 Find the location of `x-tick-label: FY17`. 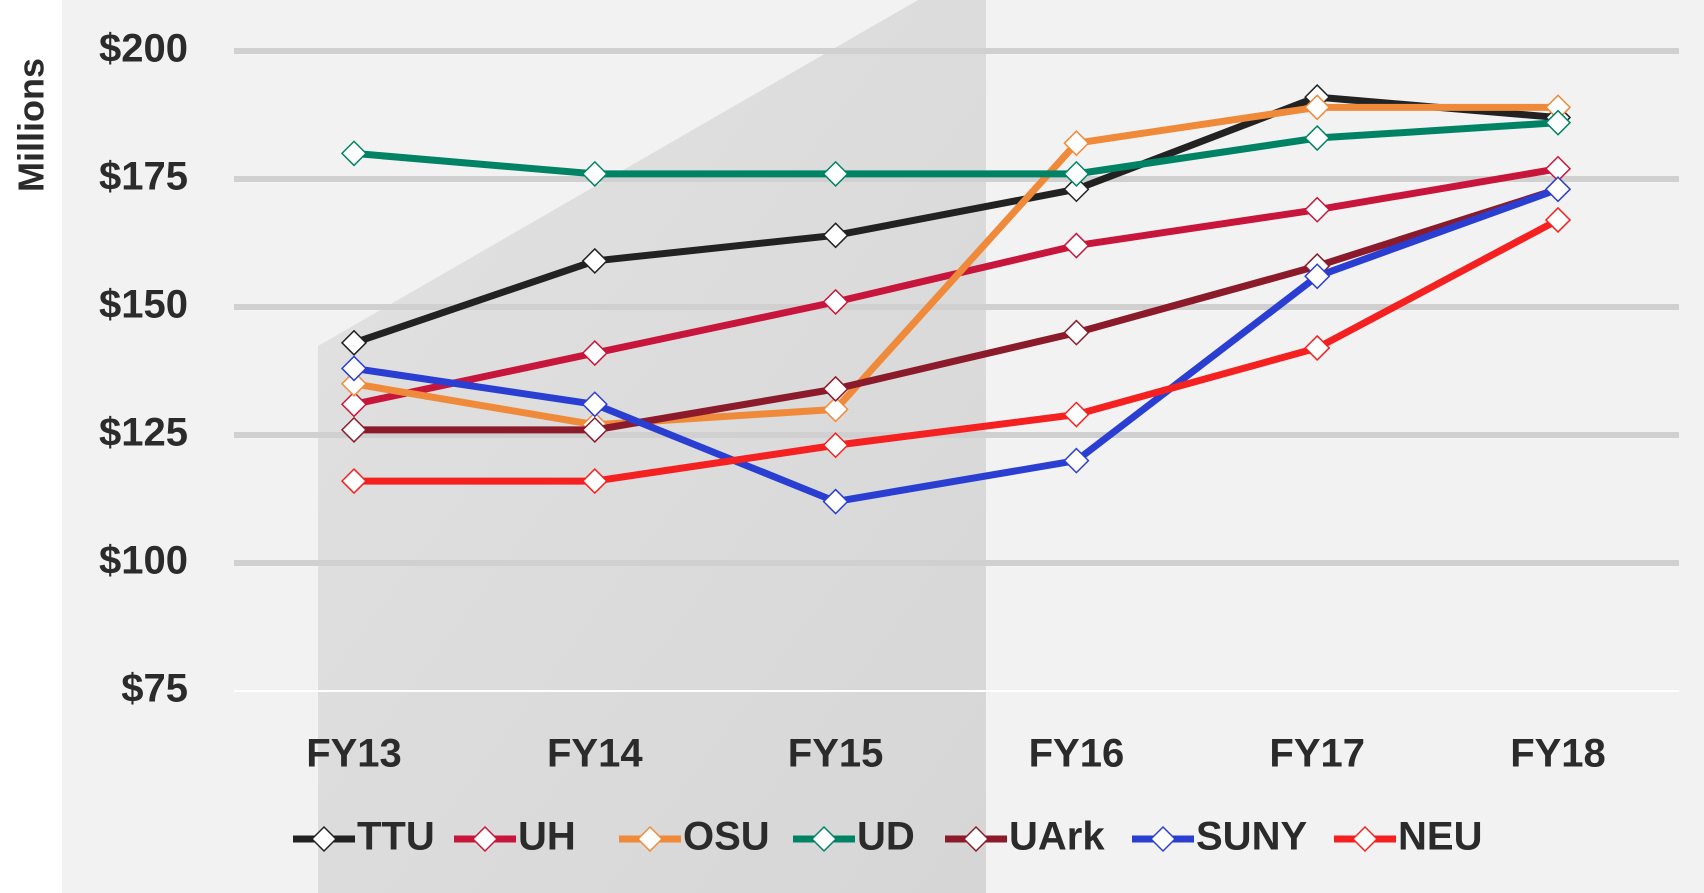

x-tick-label: FY17 is located at coordinates (1317, 754).